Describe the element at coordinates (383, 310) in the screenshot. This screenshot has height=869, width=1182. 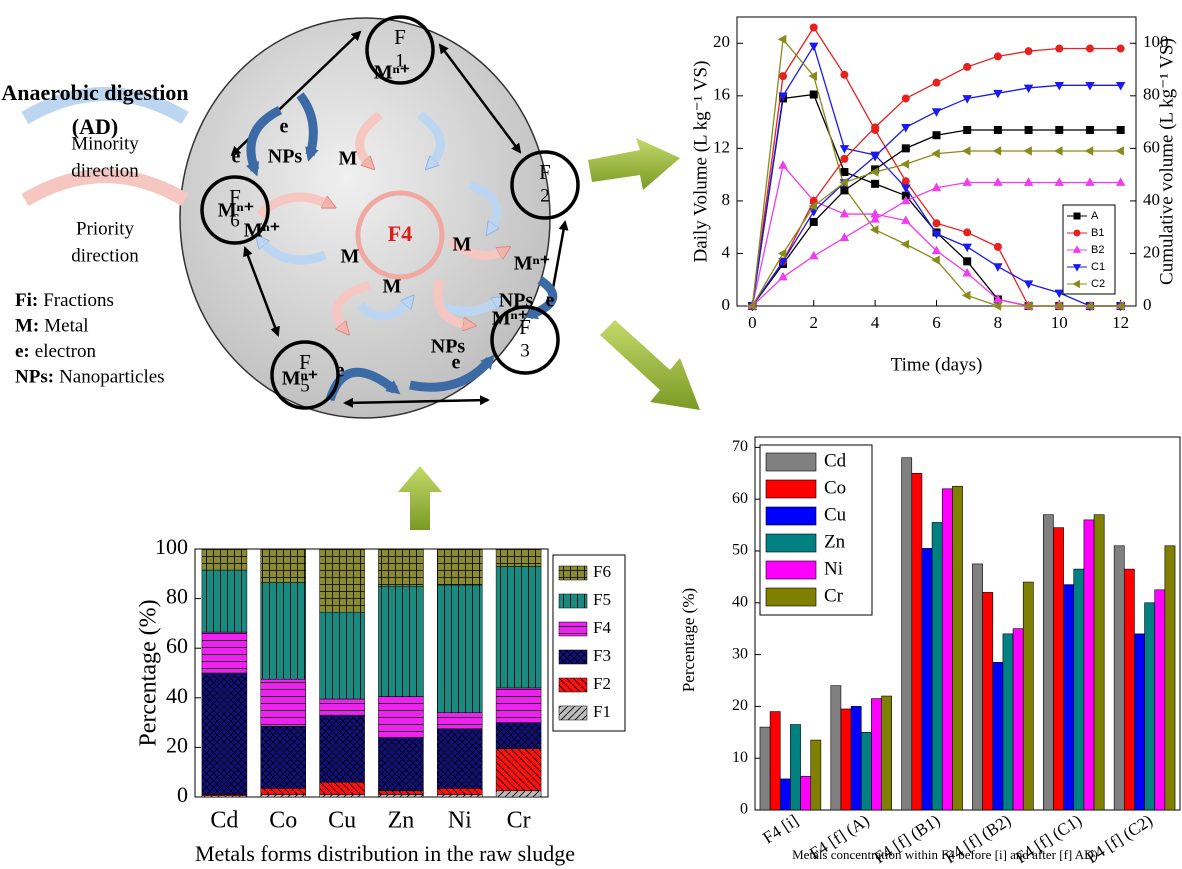
I see `minority-arc` at that location.